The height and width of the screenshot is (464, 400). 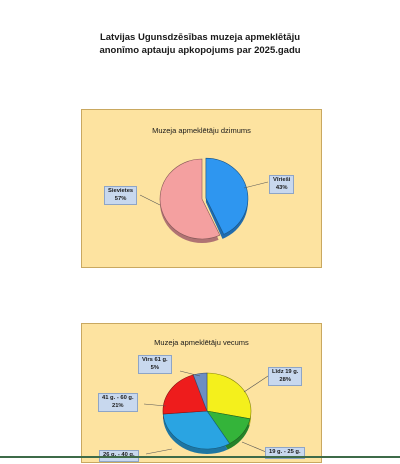 I want to click on leader-line-male, so click(x=256, y=185).